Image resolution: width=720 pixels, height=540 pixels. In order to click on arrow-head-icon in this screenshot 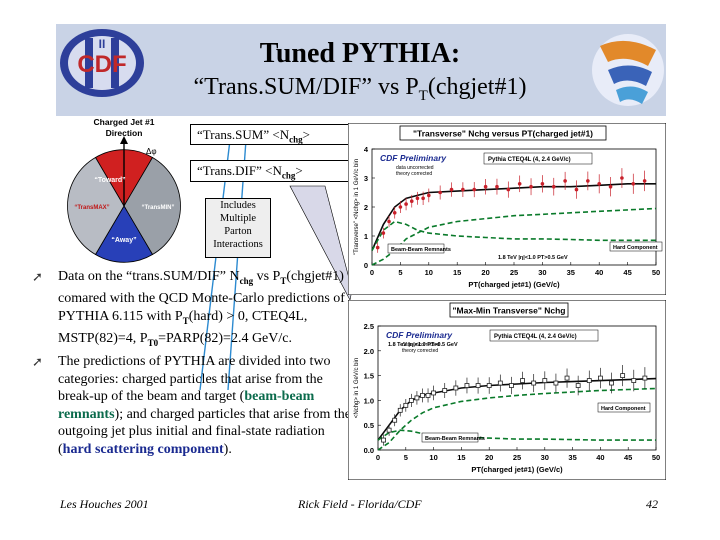, I will do `click(124, 140)`.